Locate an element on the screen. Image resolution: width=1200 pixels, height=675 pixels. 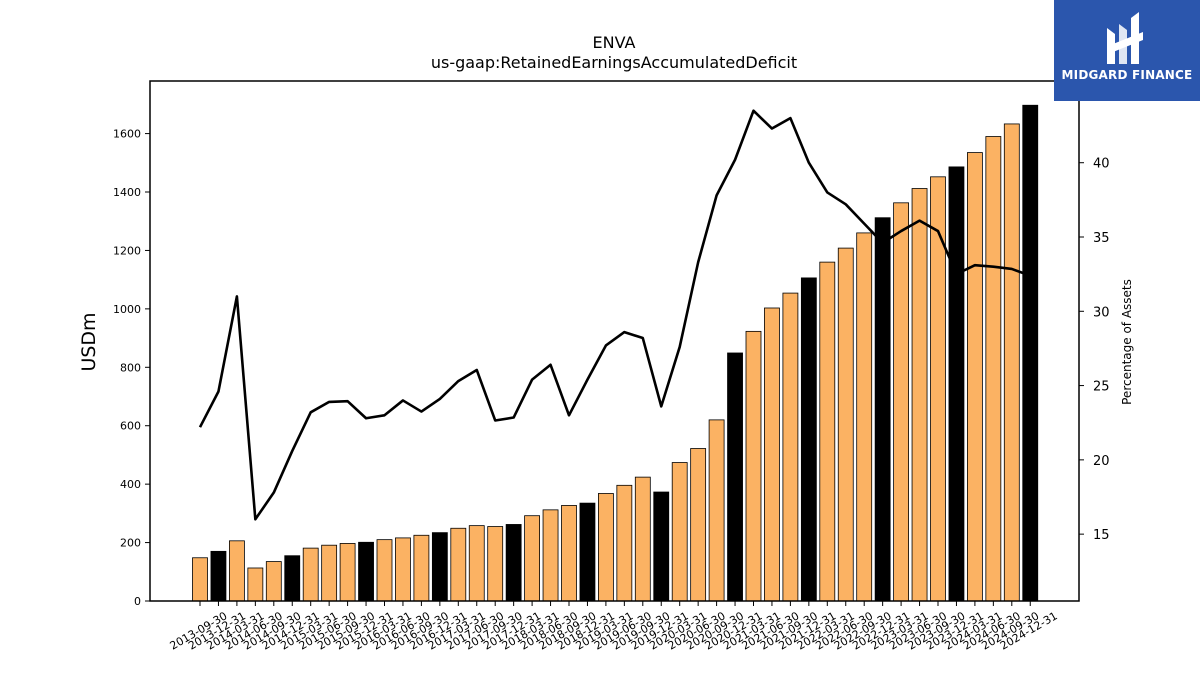
y-tick-label: 1400 is located at coordinates (127, 192).